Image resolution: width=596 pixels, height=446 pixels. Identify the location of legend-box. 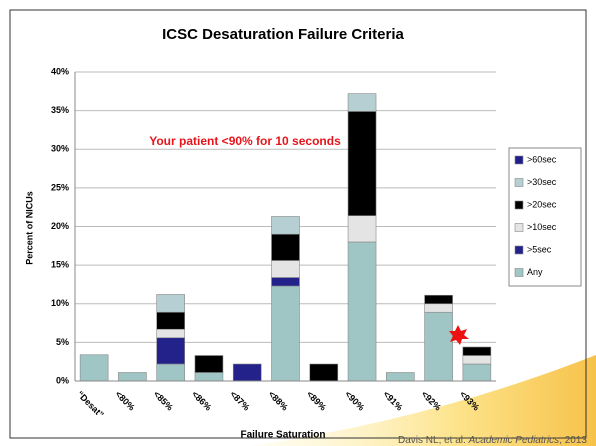
(545, 217).